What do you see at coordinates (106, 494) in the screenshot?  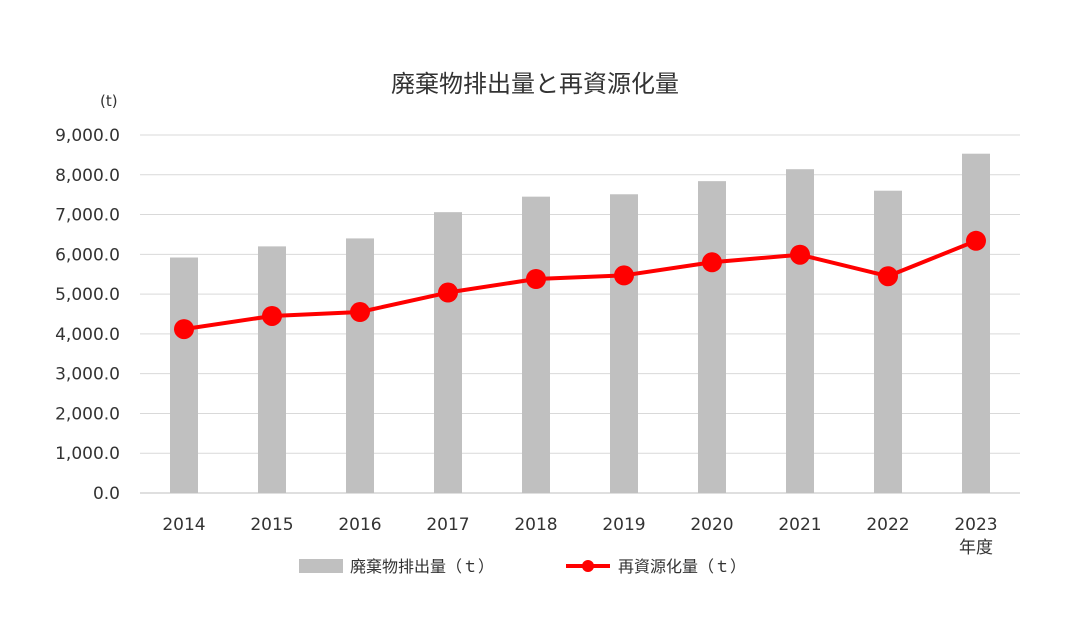 I see `y-tick-label: 0.0` at bounding box center [106, 494].